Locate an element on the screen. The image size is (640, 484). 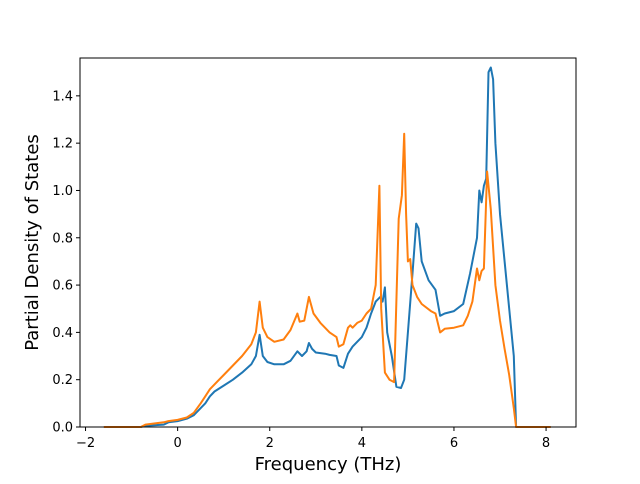
x-tick-label: 6 is located at coordinates (454, 443).